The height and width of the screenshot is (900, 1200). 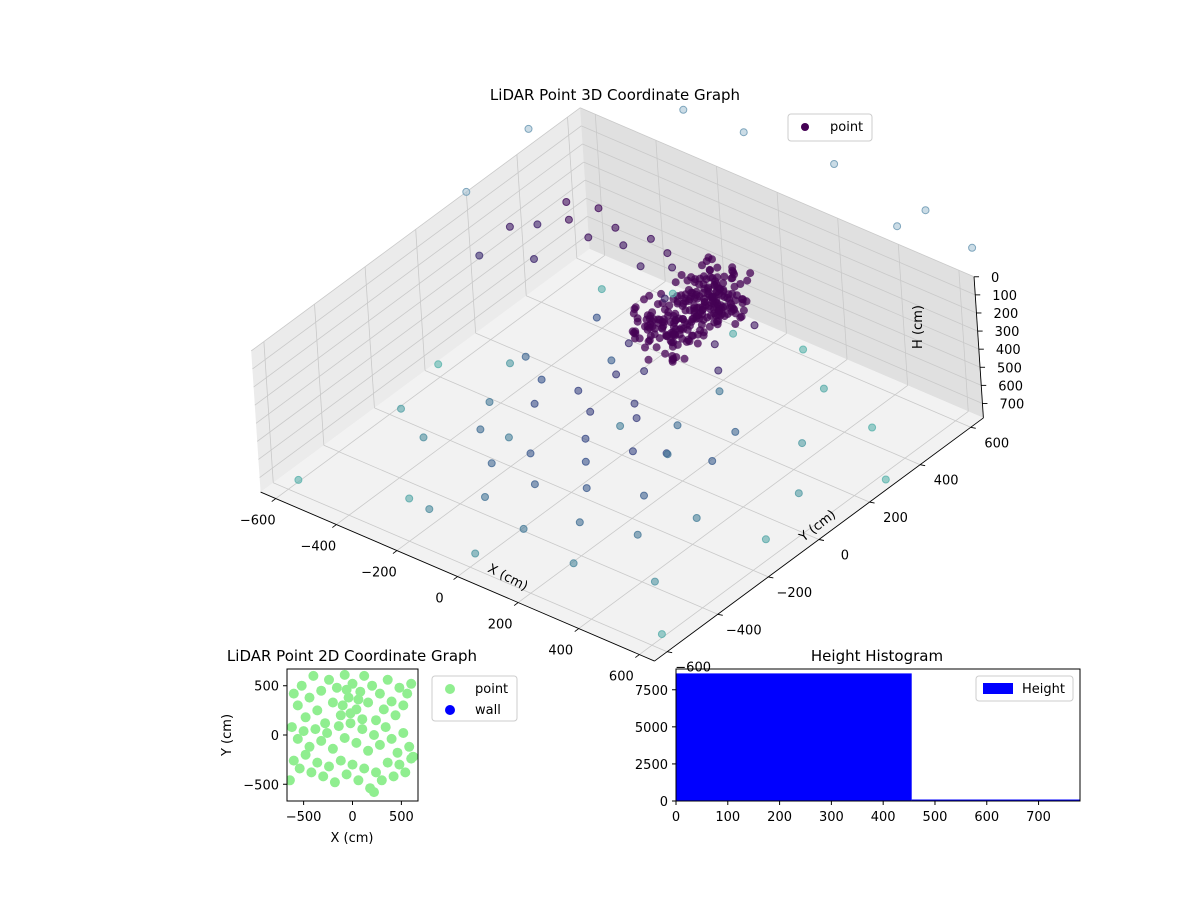 What do you see at coordinates (352, 733) in the screenshot?
I see `chart-2d-points` at bounding box center [352, 733].